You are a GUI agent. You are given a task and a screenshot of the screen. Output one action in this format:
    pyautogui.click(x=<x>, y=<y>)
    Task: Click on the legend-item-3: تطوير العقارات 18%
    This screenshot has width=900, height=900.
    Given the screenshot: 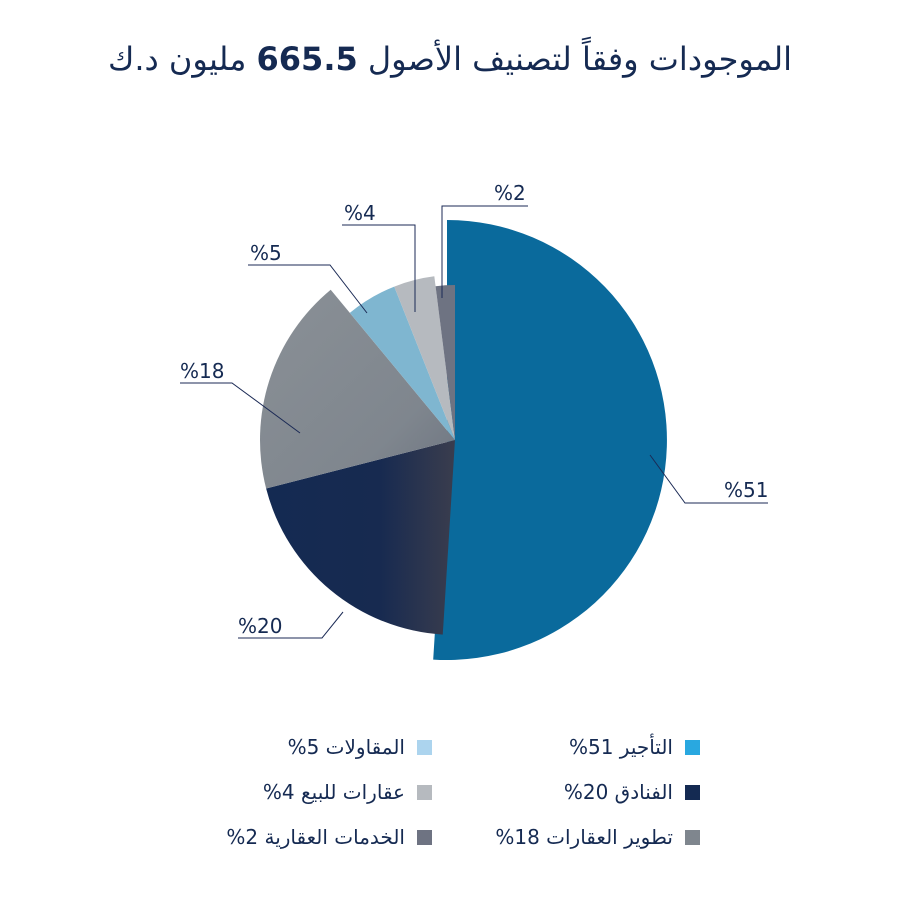 What is the action you would take?
    pyautogui.click(x=597, y=837)
    